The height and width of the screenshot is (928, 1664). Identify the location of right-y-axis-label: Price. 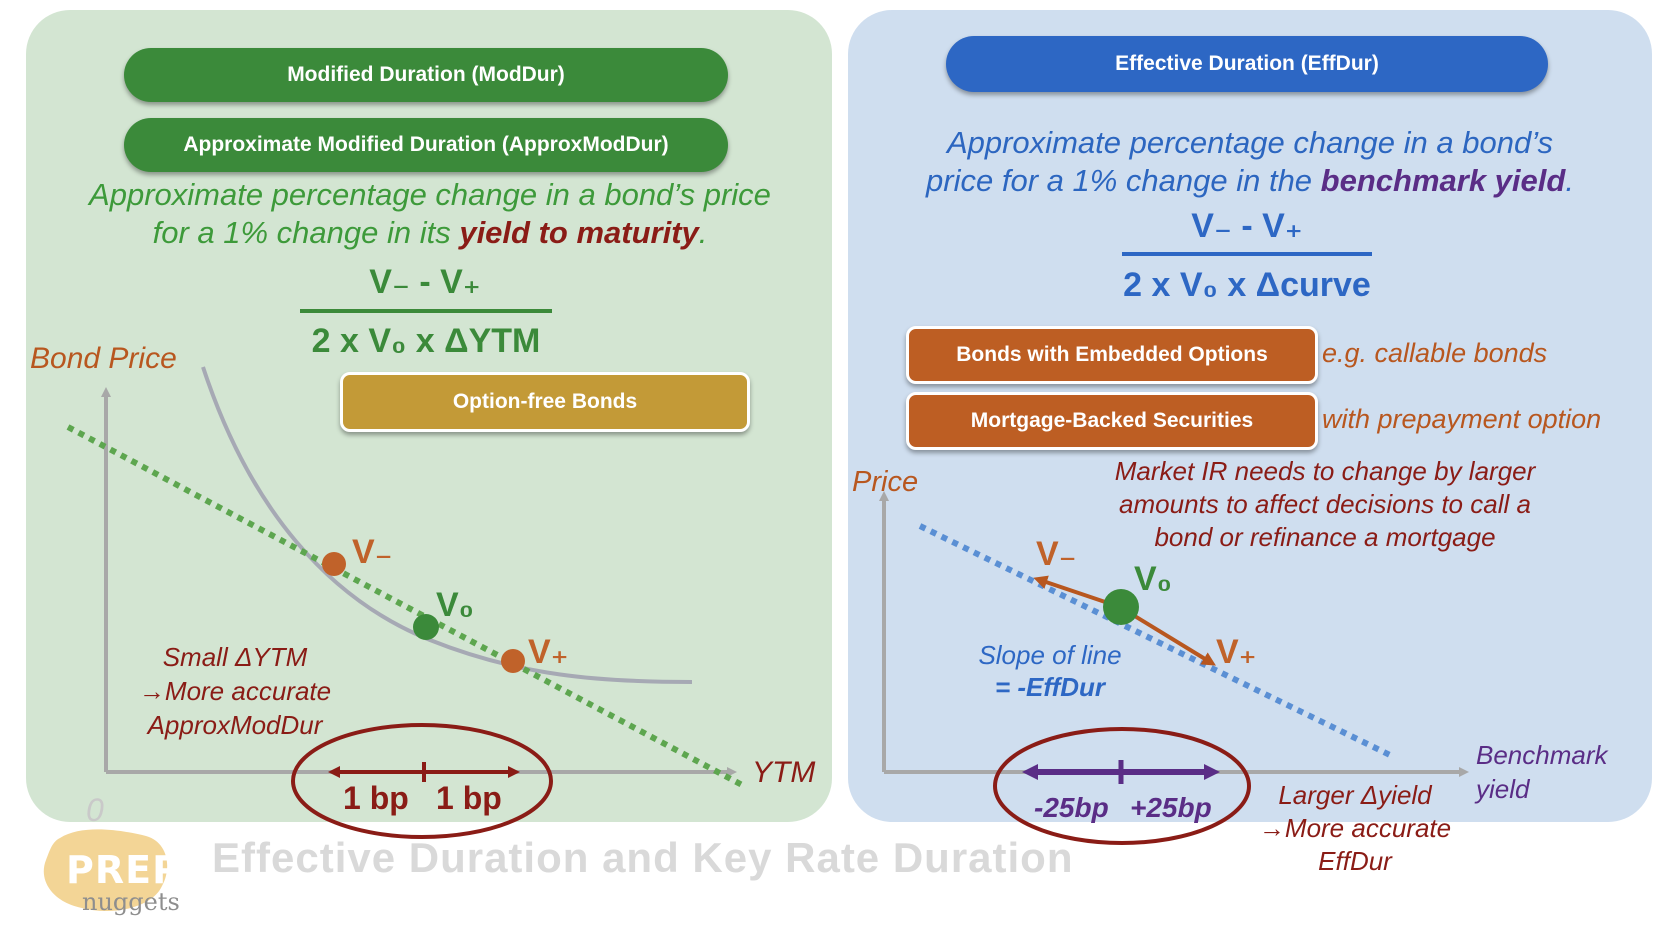
(885, 482).